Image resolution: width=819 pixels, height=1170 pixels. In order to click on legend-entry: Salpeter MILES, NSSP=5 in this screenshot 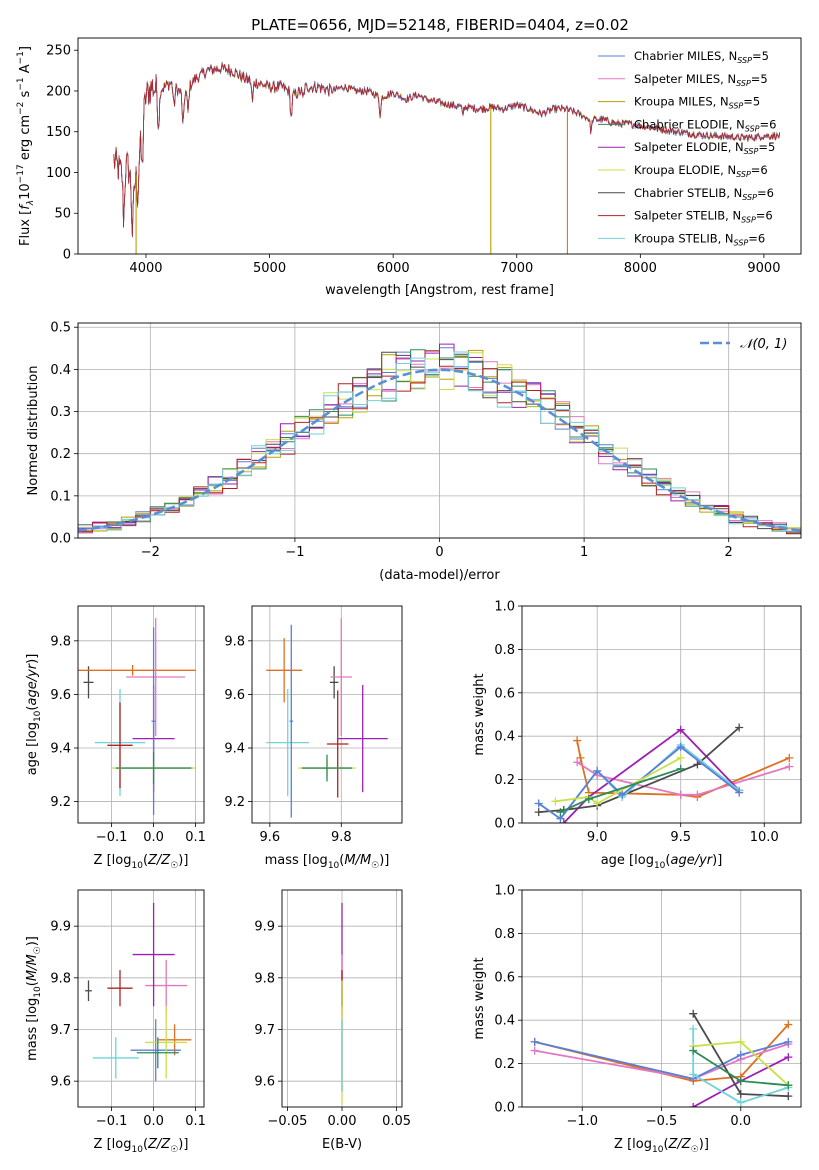, I will do `click(701, 80)`.